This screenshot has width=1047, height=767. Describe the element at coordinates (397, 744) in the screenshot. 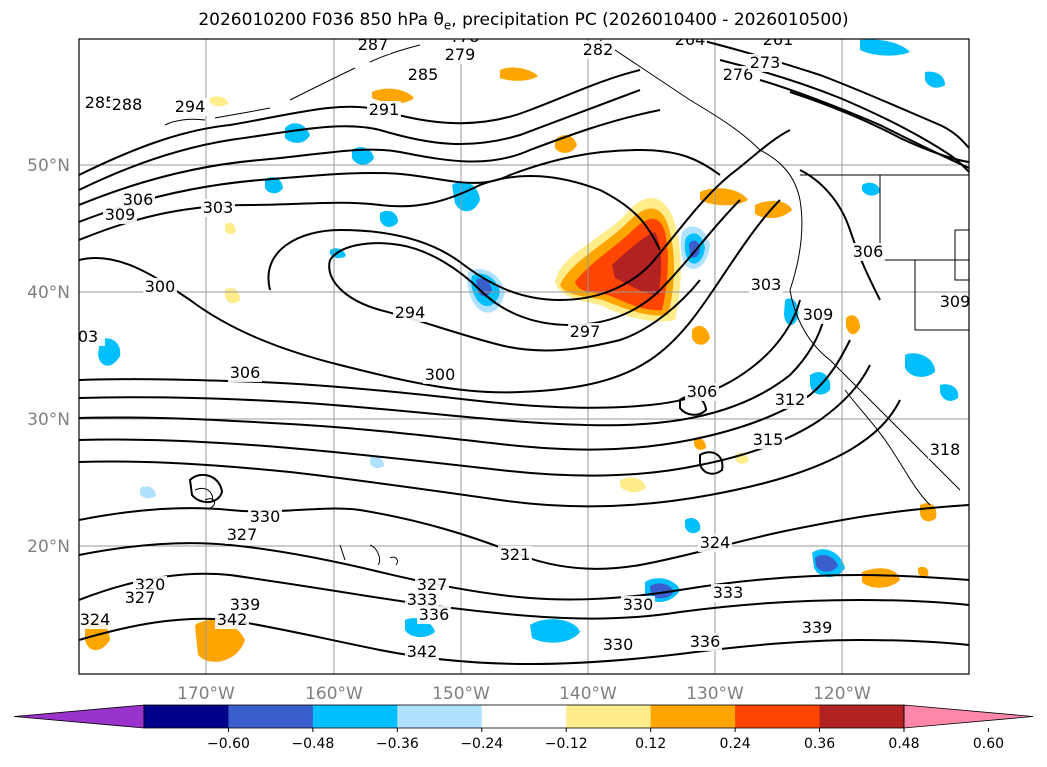

I see `colorbar-tick-label: −0.36` at that location.